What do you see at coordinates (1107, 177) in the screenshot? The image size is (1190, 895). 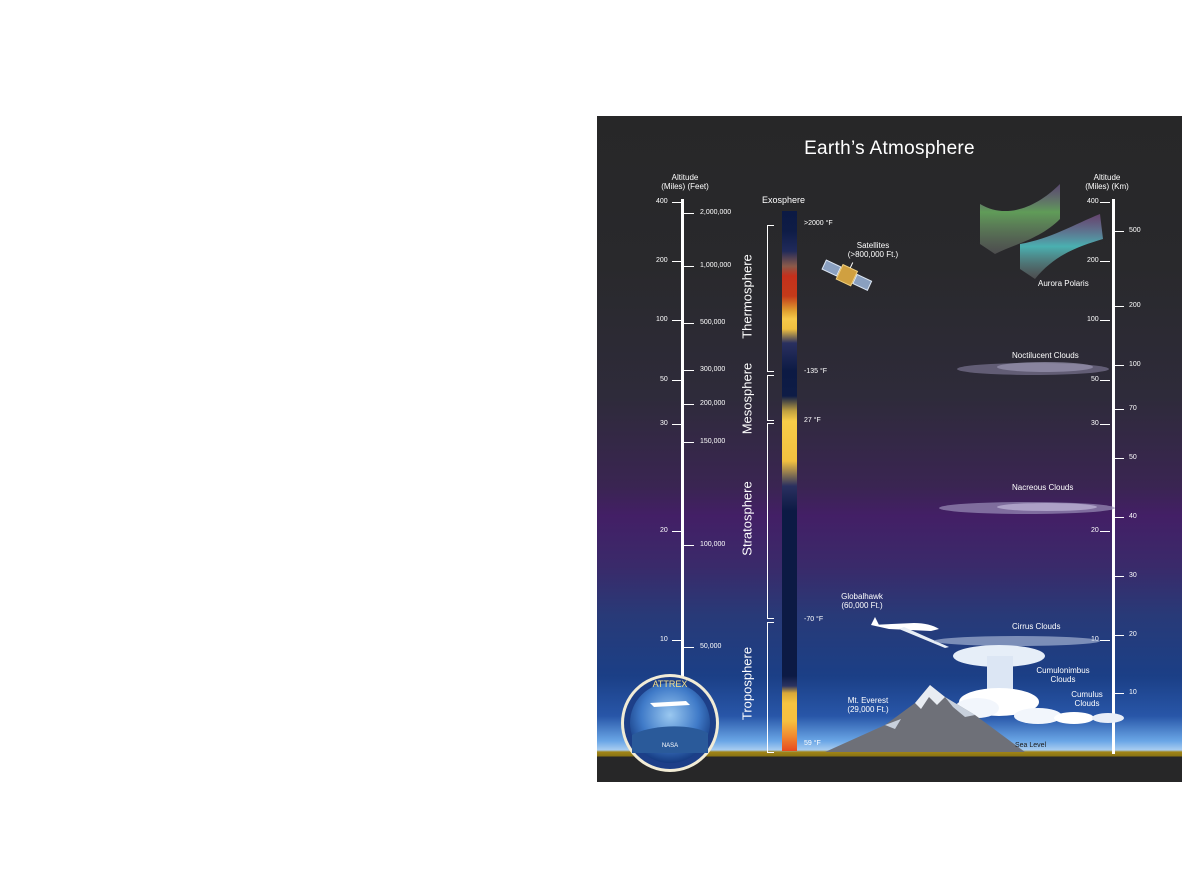 I see `right-axis-header-label: Altitude` at bounding box center [1107, 177].